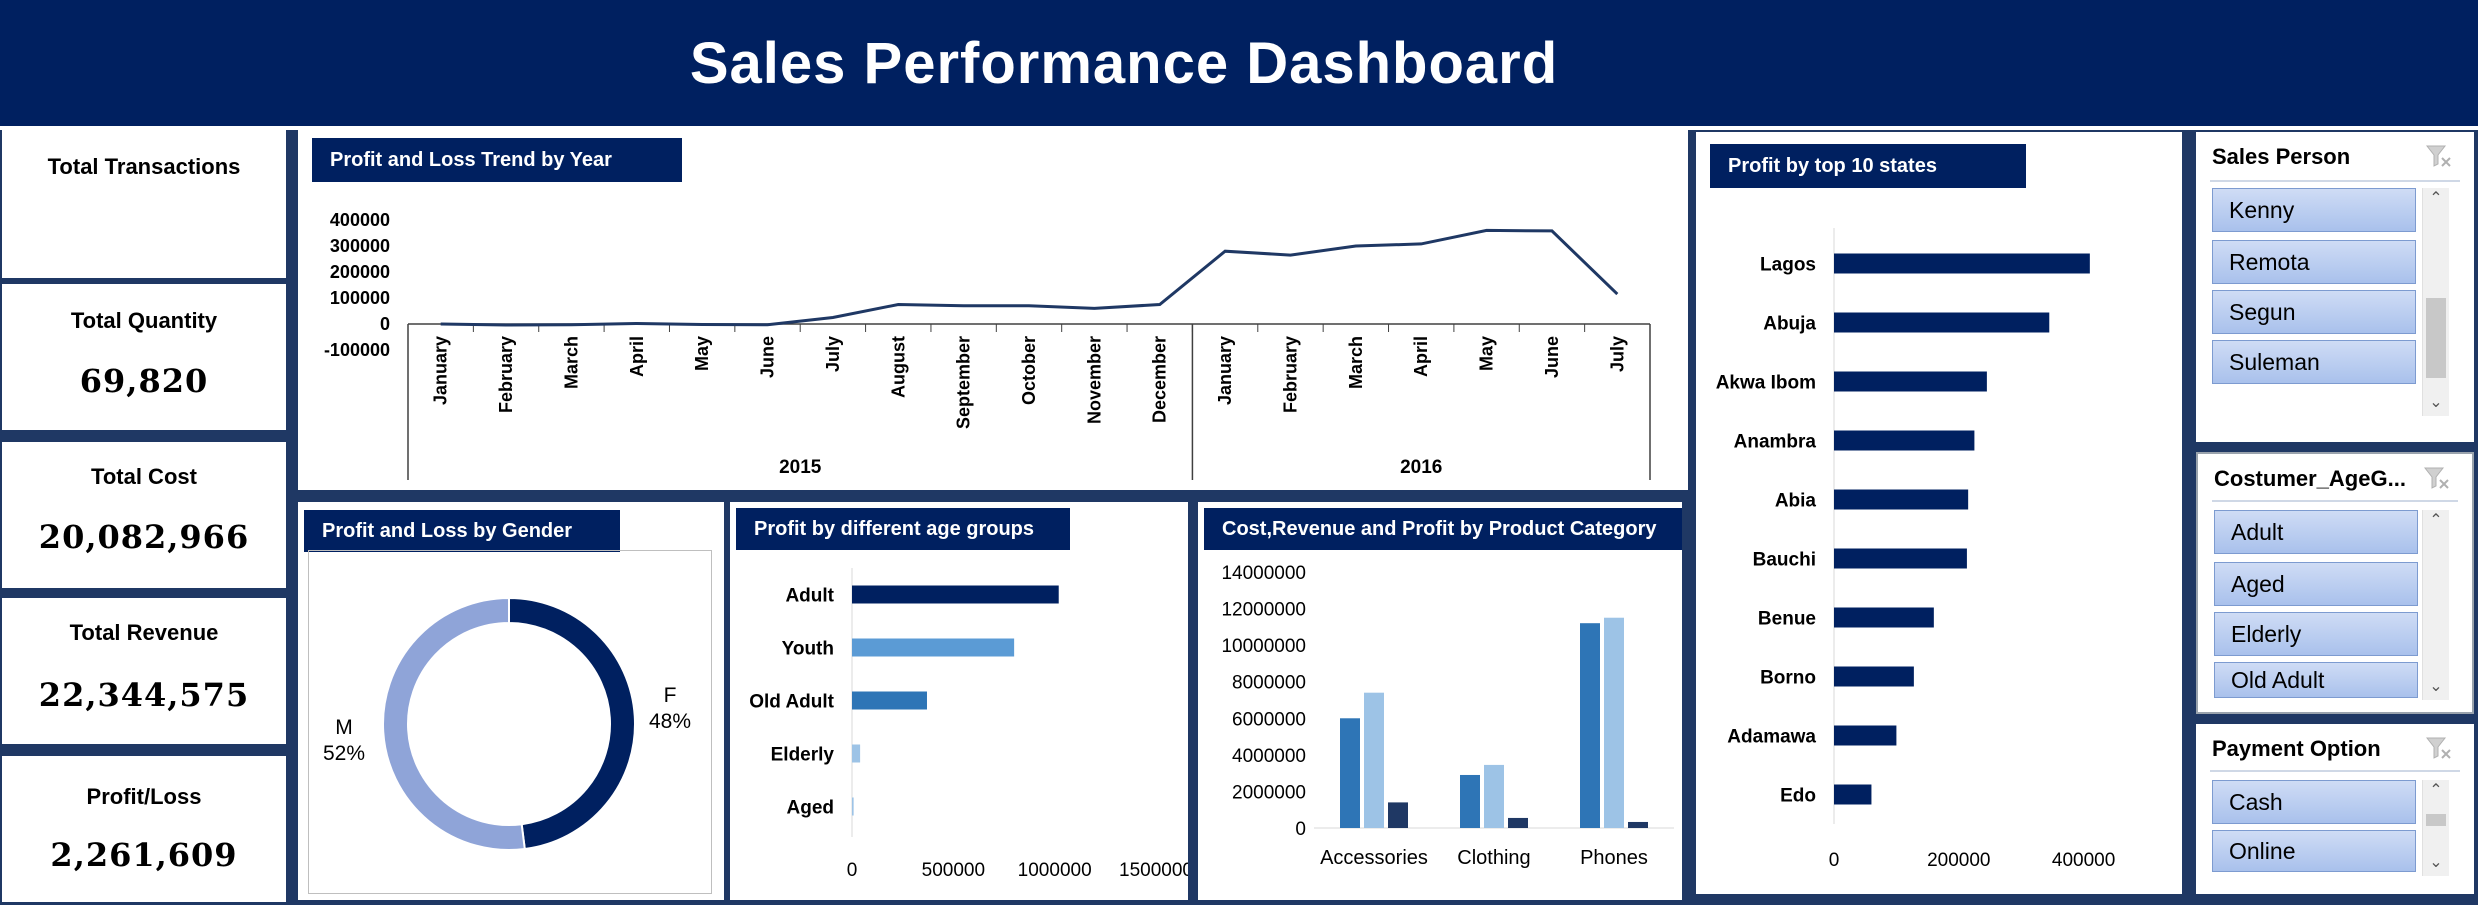 The image size is (2478, 905). I want to click on chart-title: Profit by different age groups, so click(903, 529).